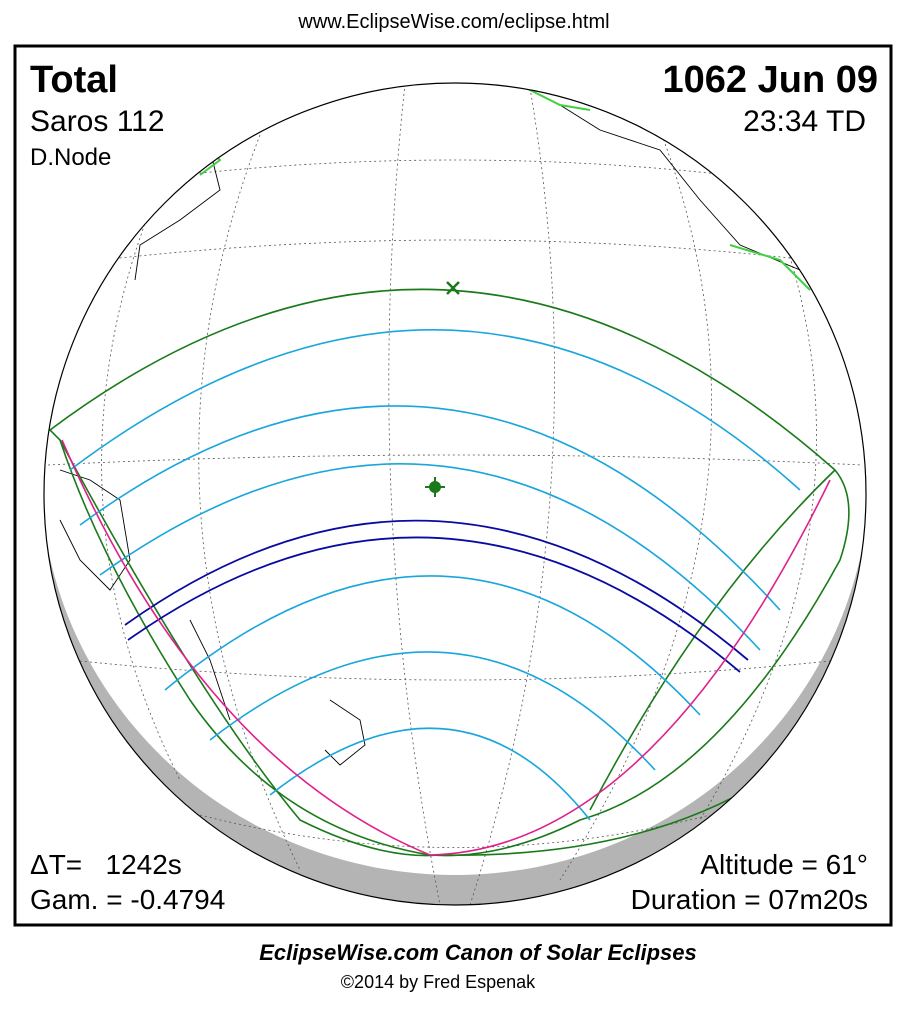  What do you see at coordinates (97, 121) in the screenshot?
I see `saros: Saros 112` at bounding box center [97, 121].